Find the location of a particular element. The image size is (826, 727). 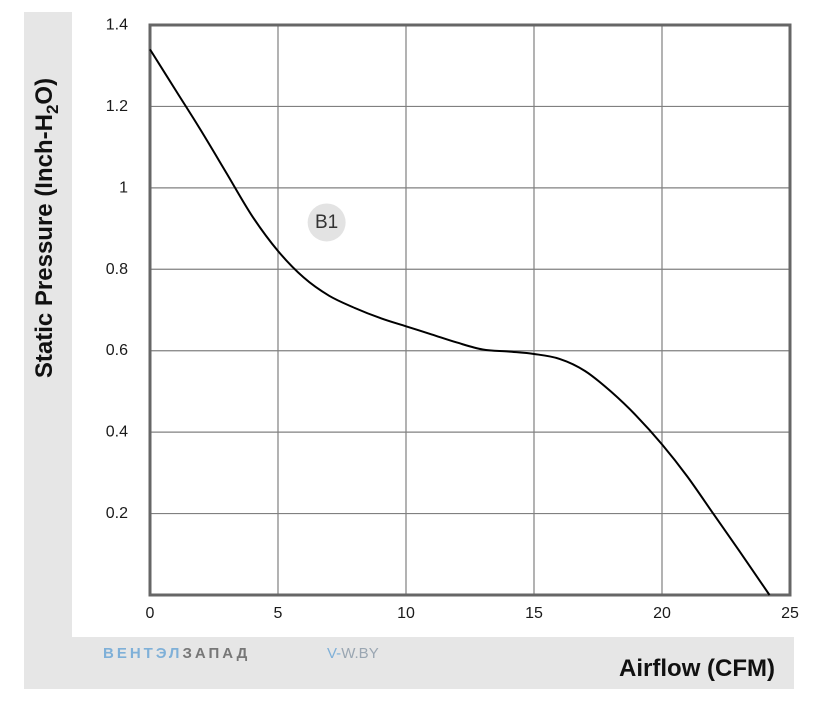

y-axis-band is located at coordinates (48, 324).